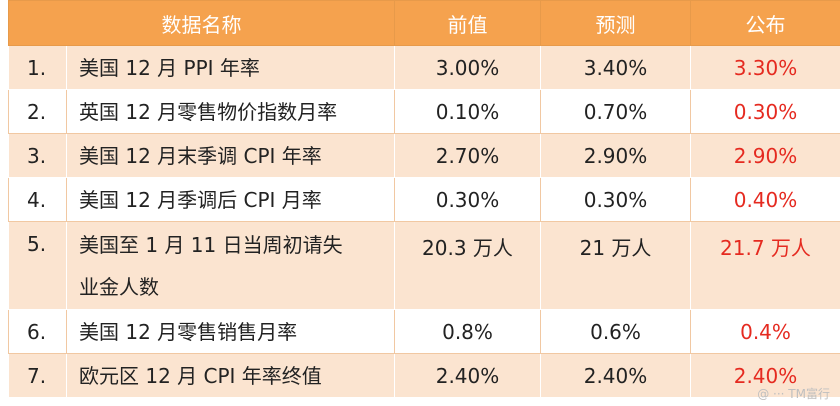 This screenshot has width=840, height=406. Describe the element at coordinates (467, 199) in the screenshot. I see `row-previous: 0.30%` at that location.